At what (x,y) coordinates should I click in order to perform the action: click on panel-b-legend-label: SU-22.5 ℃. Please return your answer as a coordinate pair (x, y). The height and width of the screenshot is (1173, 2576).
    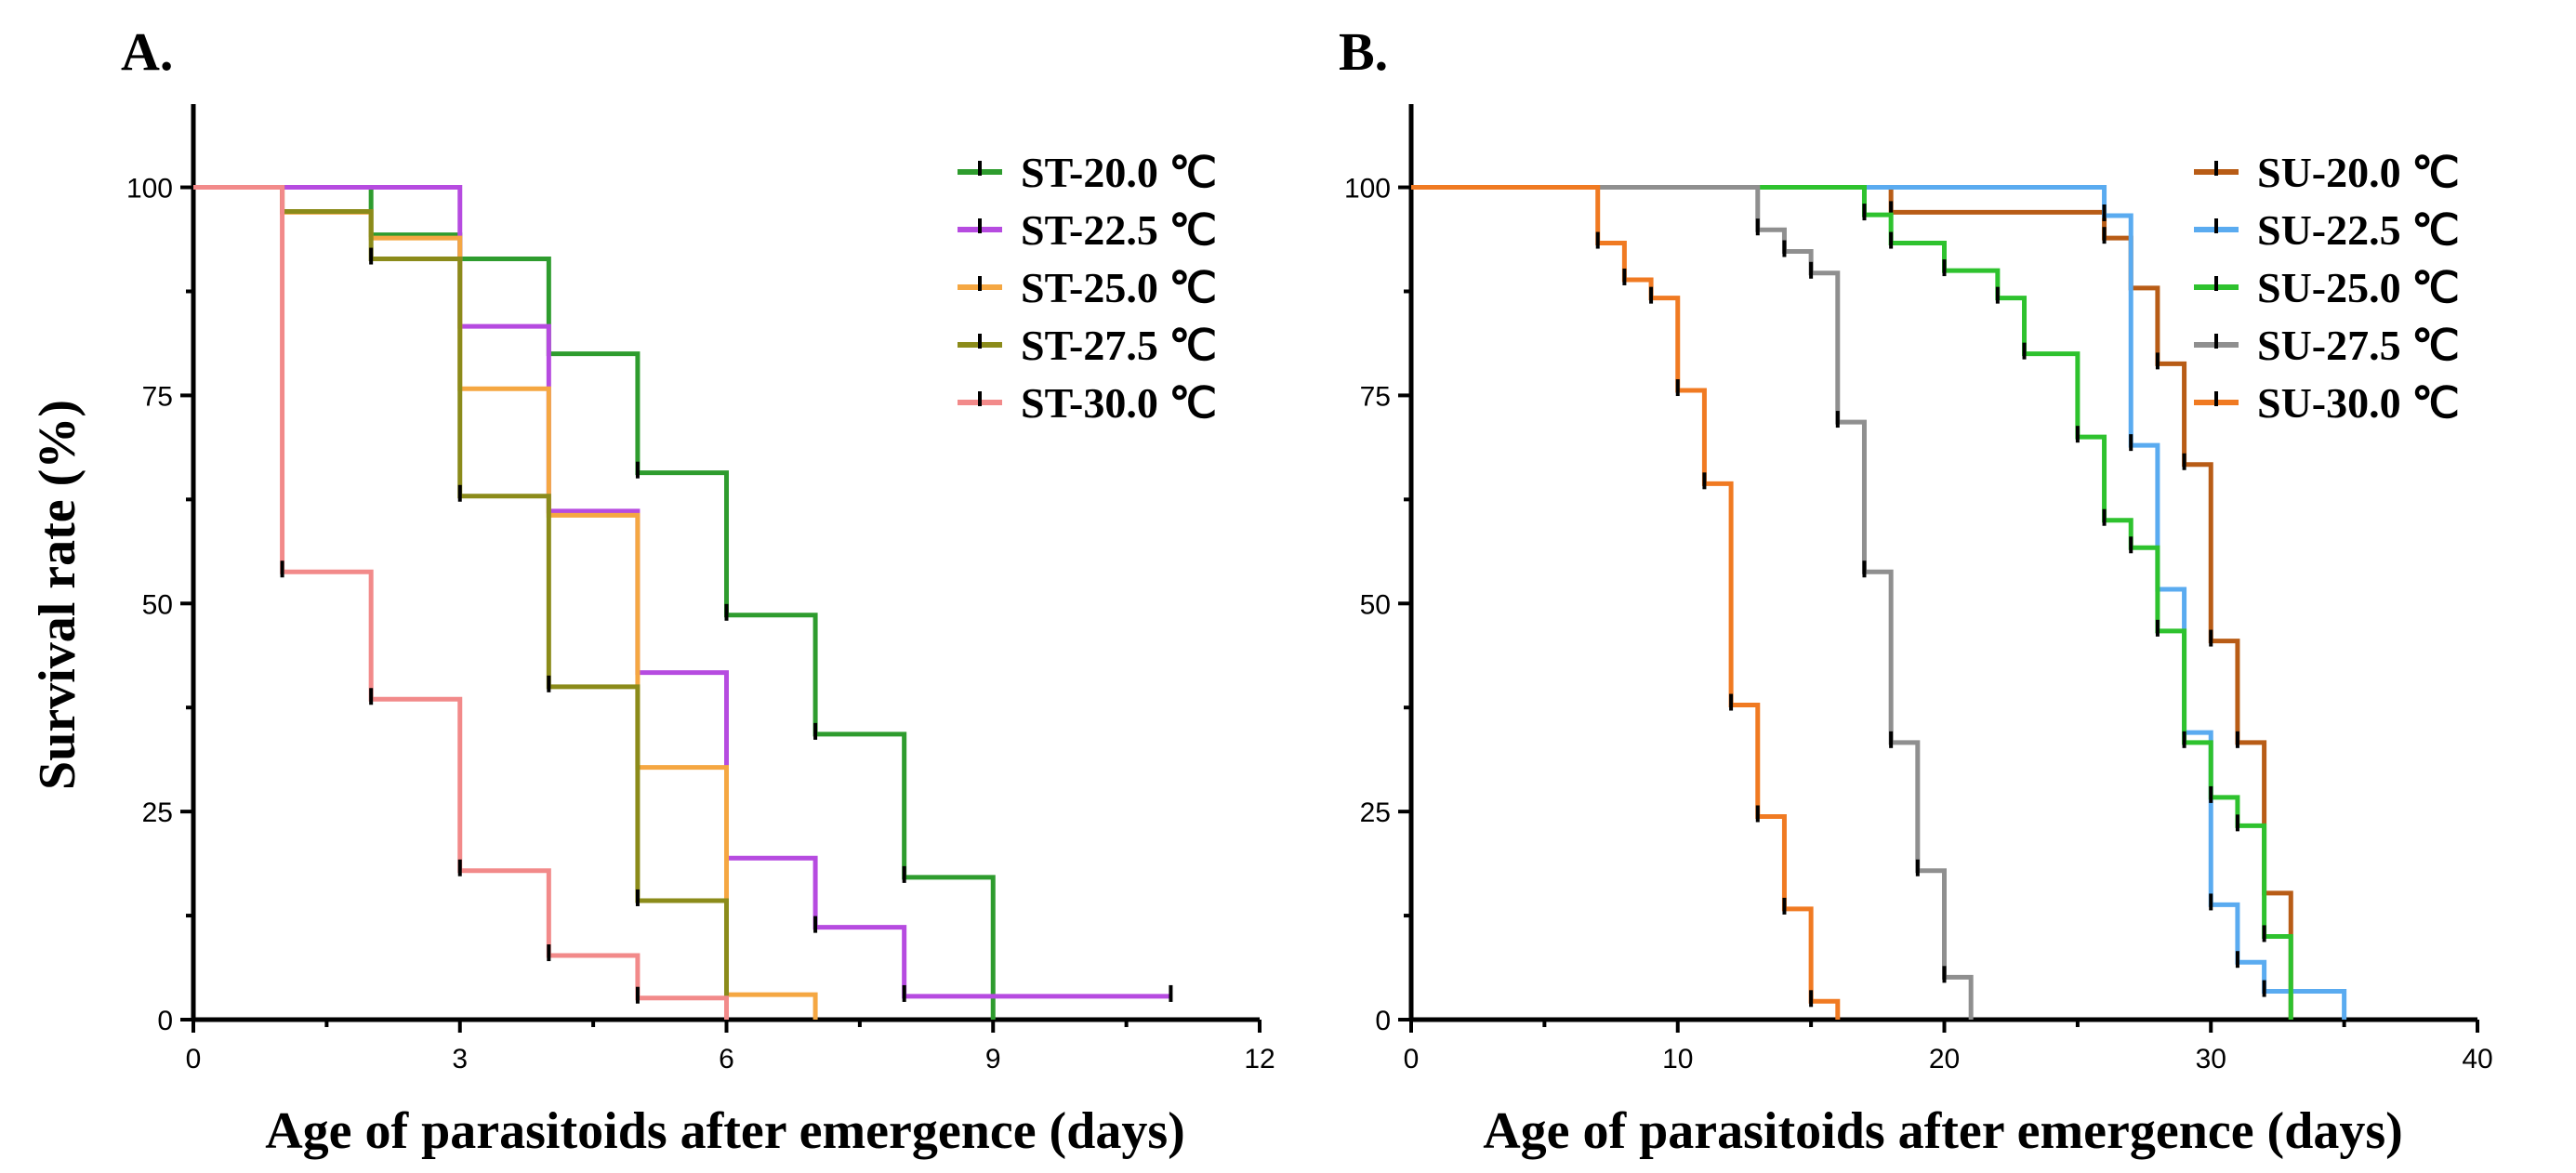
    Looking at the image, I should click on (2358, 230).